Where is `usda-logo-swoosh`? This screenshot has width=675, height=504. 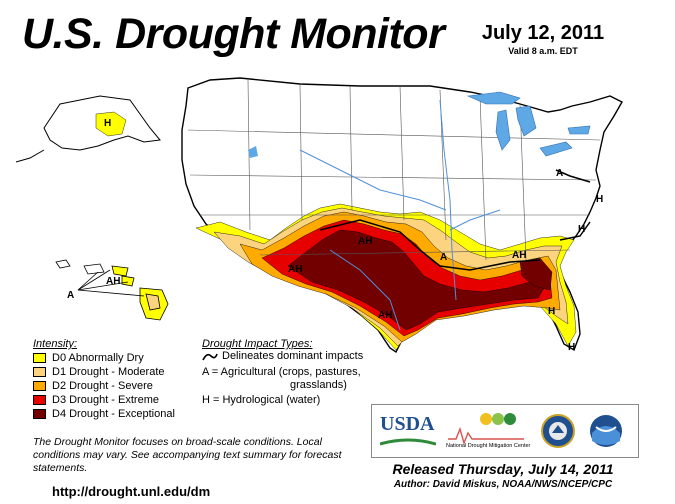
usda-logo-swoosh is located at coordinates (408, 442).